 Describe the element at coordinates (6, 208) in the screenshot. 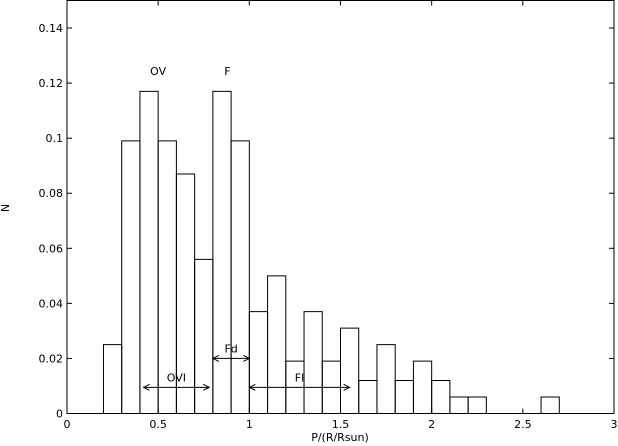

I see `y-axis-label: N` at that location.